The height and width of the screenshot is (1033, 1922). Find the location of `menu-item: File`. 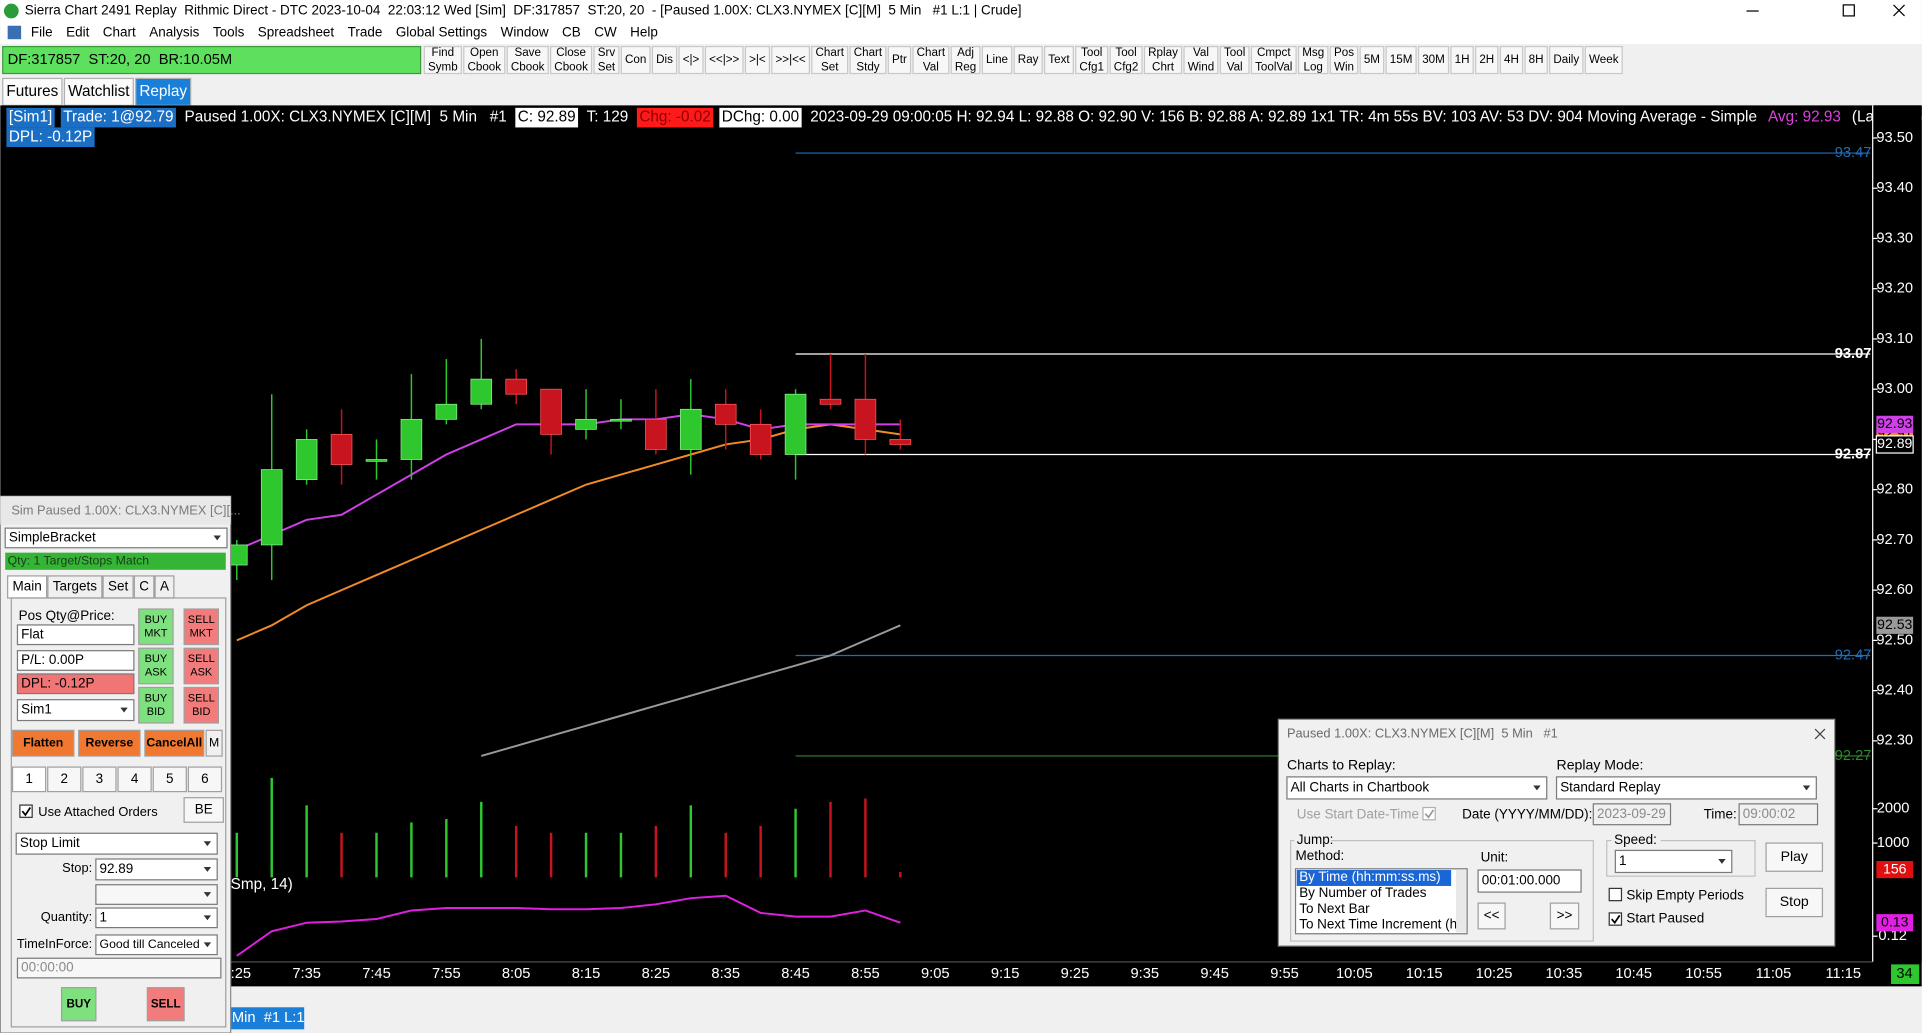

menu-item: File is located at coordinates (42, 32).